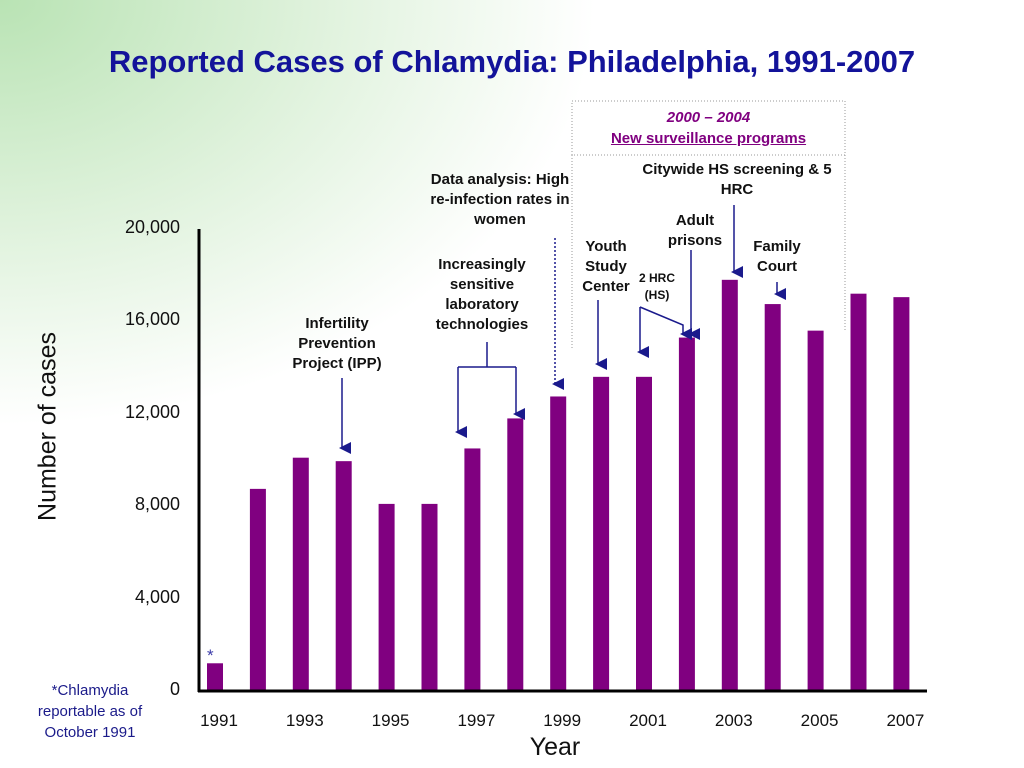 The width and height of the screenshot is (1024, 768). Describe the element at coordinates (901, 494) in the screenshot. I see `bar-2007` at that location.